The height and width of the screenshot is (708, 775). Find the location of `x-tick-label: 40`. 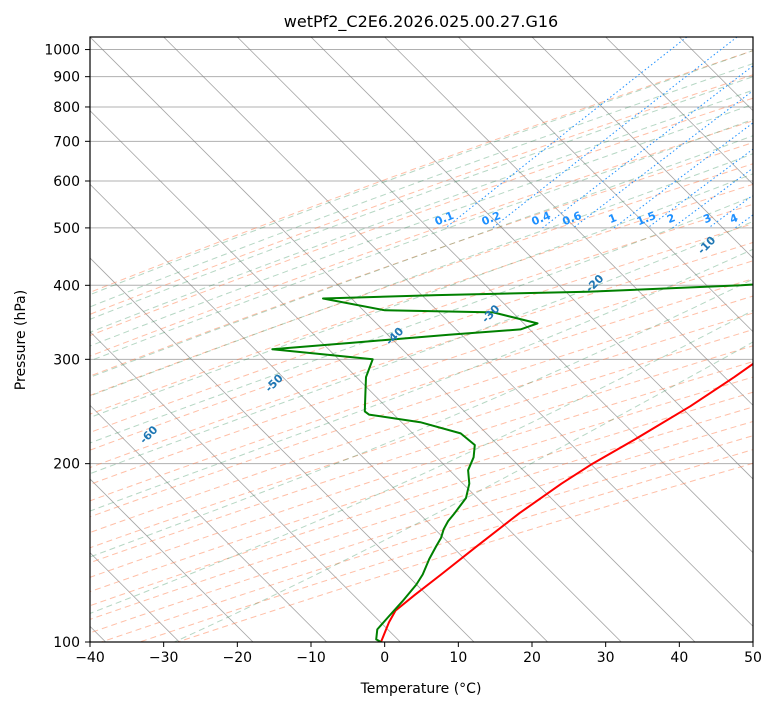

x-tick-label: 40 is located at coordinates (679, 658).